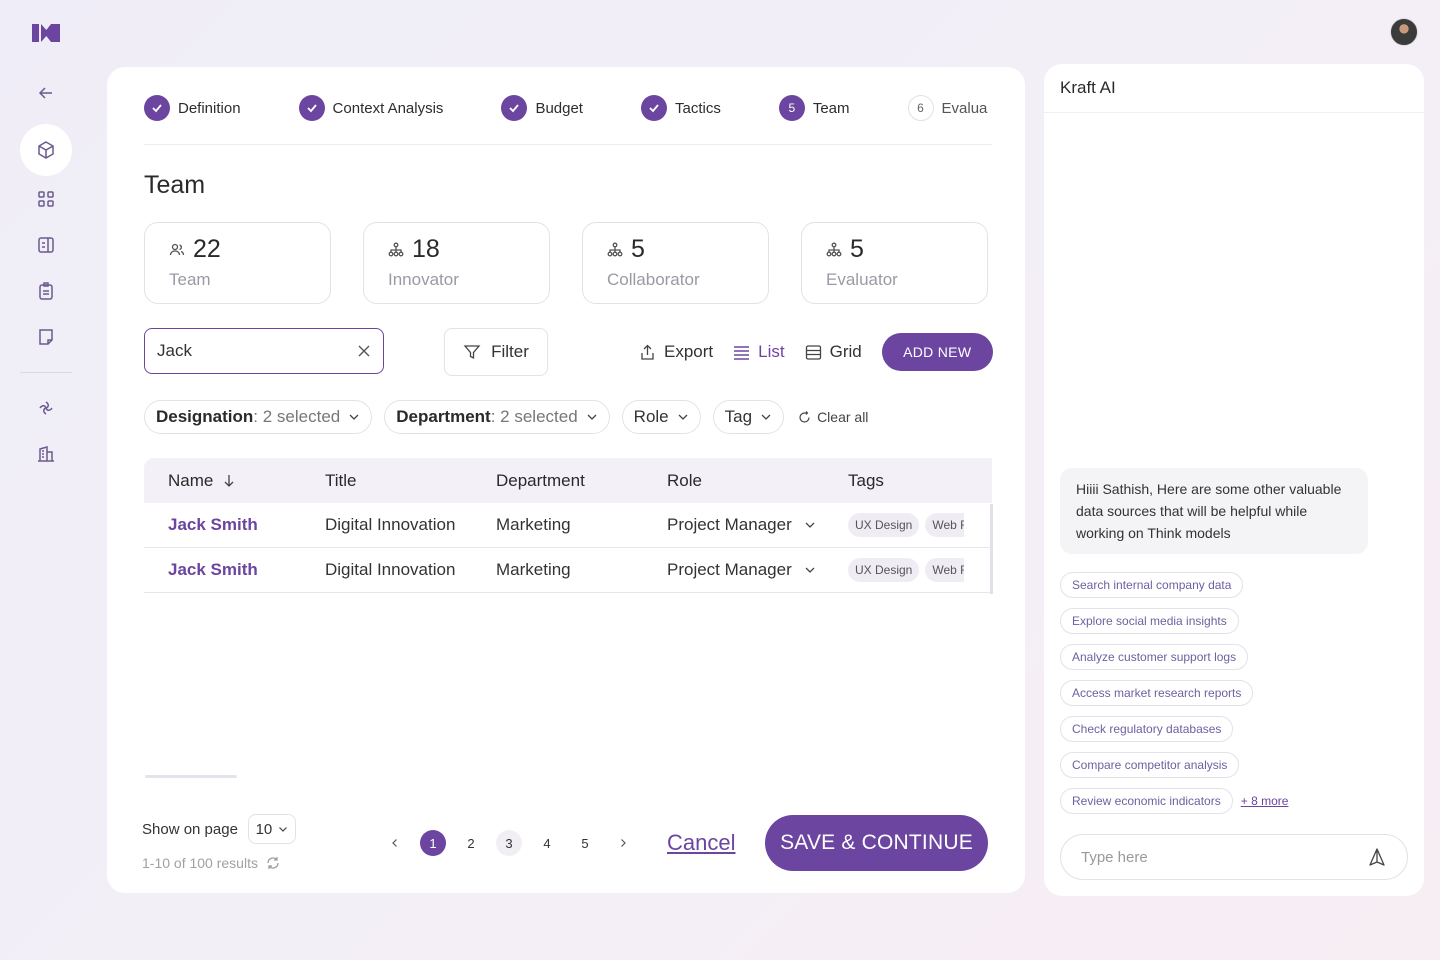  What do you see at coordinates (472, 352) in the screenshot?
I see `filter-icon` at bounding box center [472, 352].